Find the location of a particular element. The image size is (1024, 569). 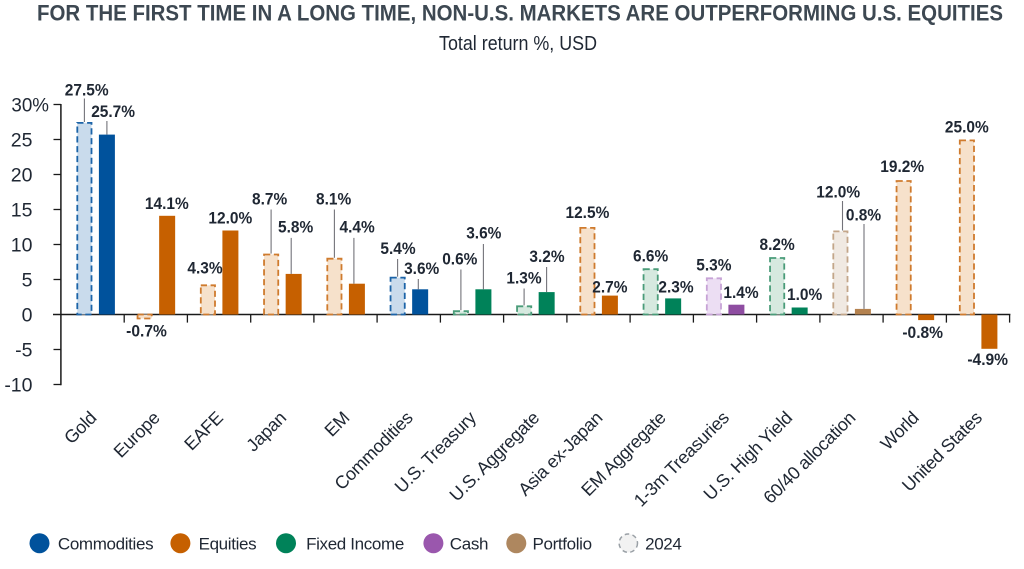

svg-text: 5 is located at coordinates (27, 280).